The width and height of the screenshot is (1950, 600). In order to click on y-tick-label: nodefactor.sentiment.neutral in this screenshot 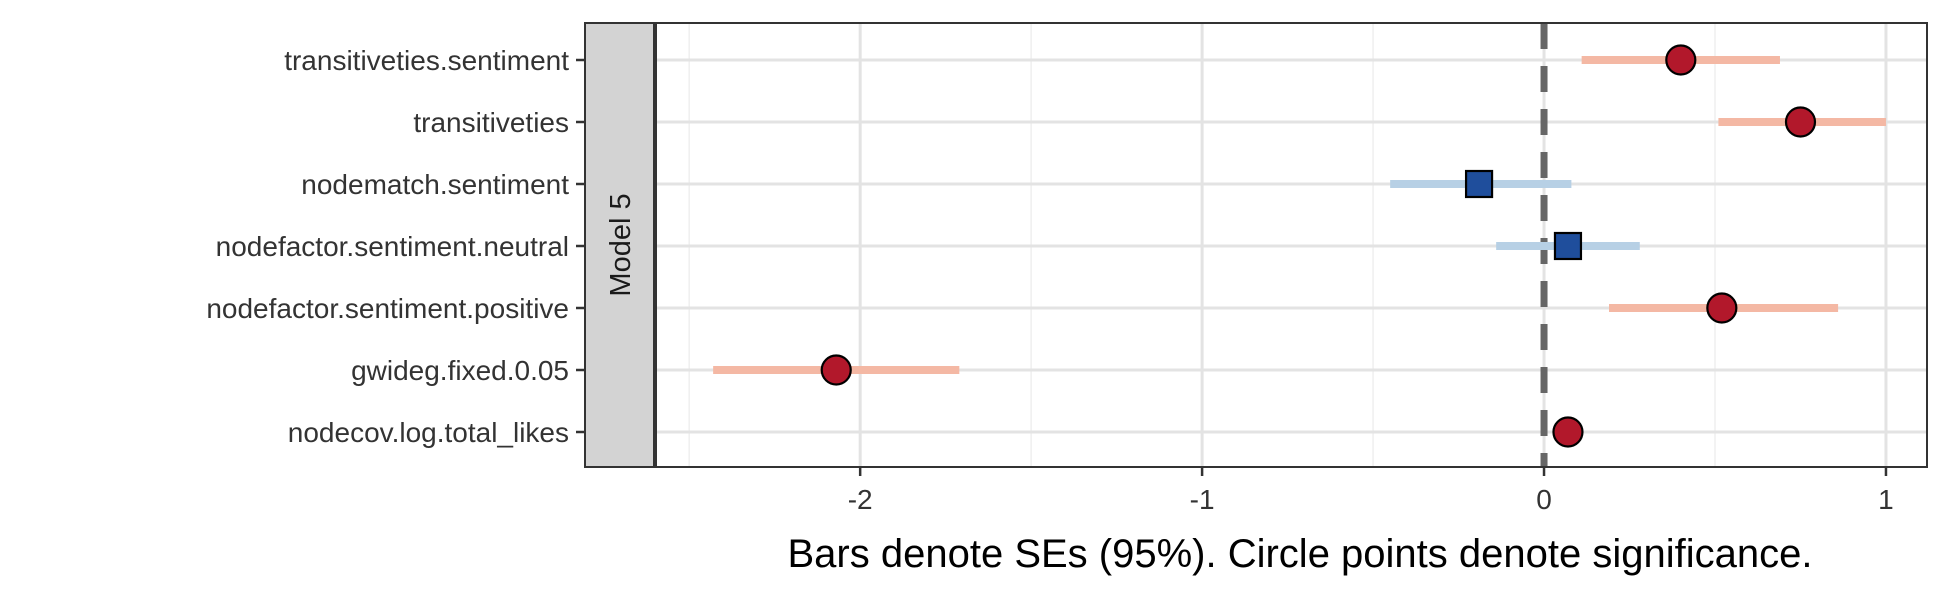, I will do `click(392, 246)`.